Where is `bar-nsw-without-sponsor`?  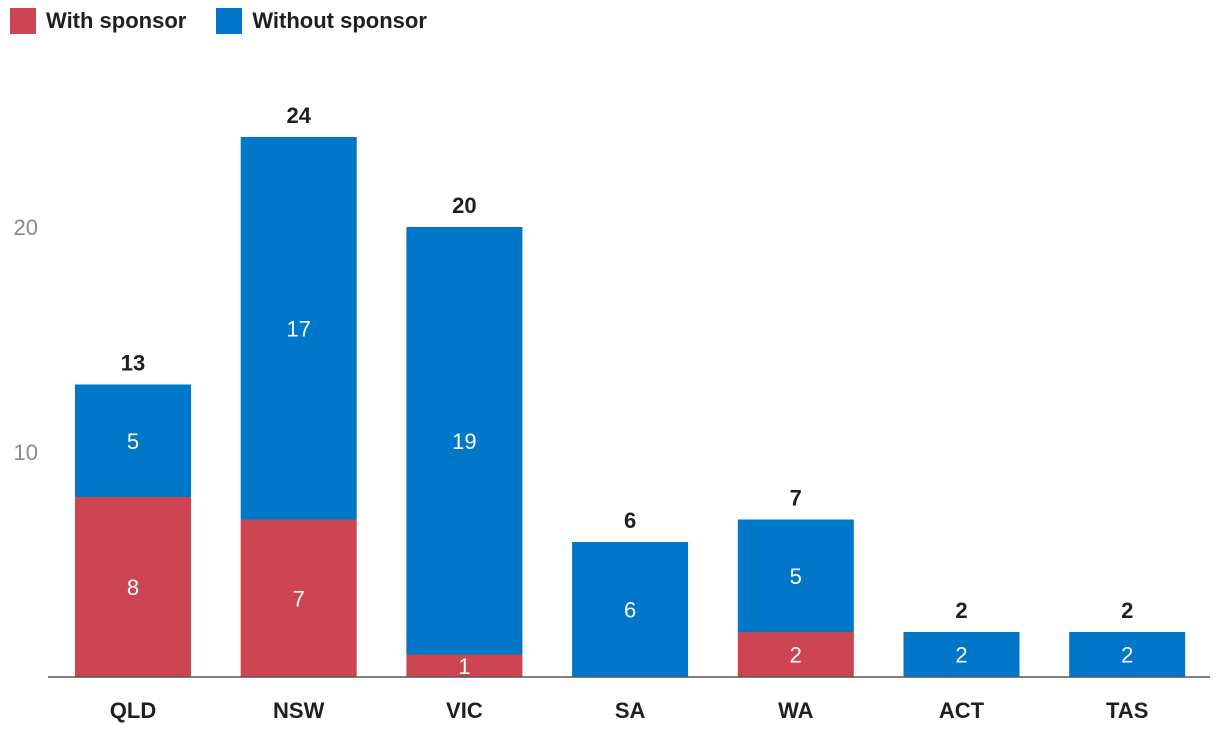 bar-nsw-without-sponsor is located at coordinates (298, 328).